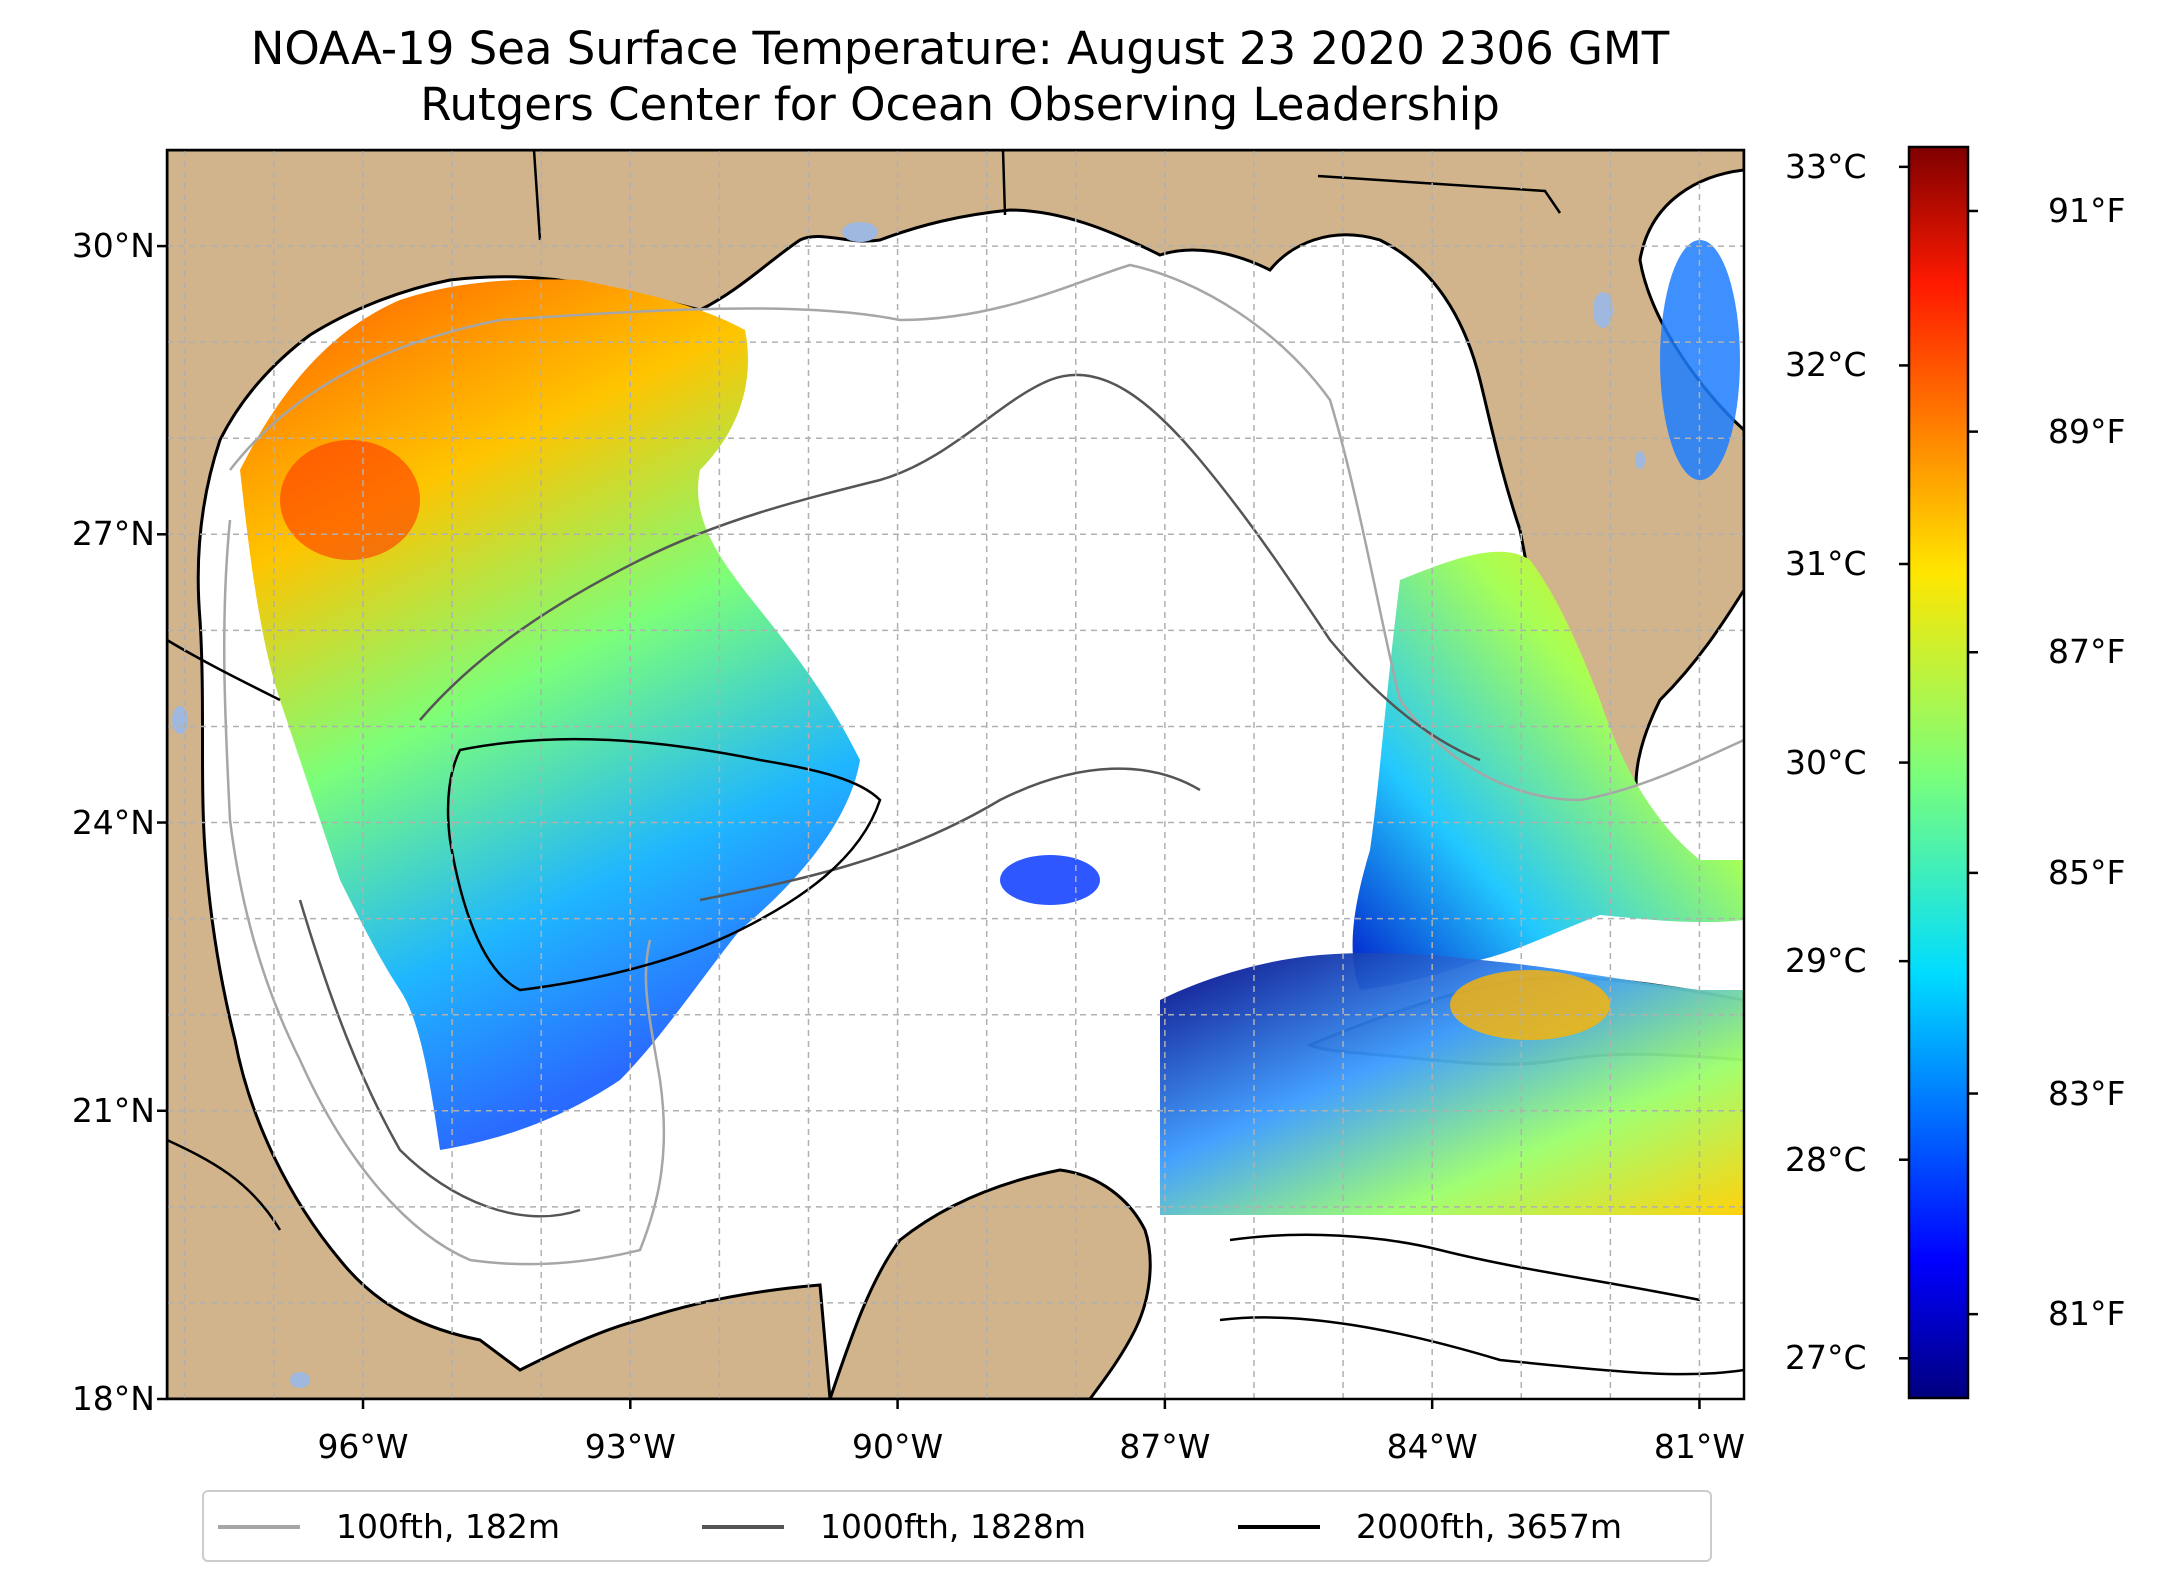  Describe the element at coordinates (1432, 1446) in the screenshot. I see `lon-tick-label: 84°W` at that location.